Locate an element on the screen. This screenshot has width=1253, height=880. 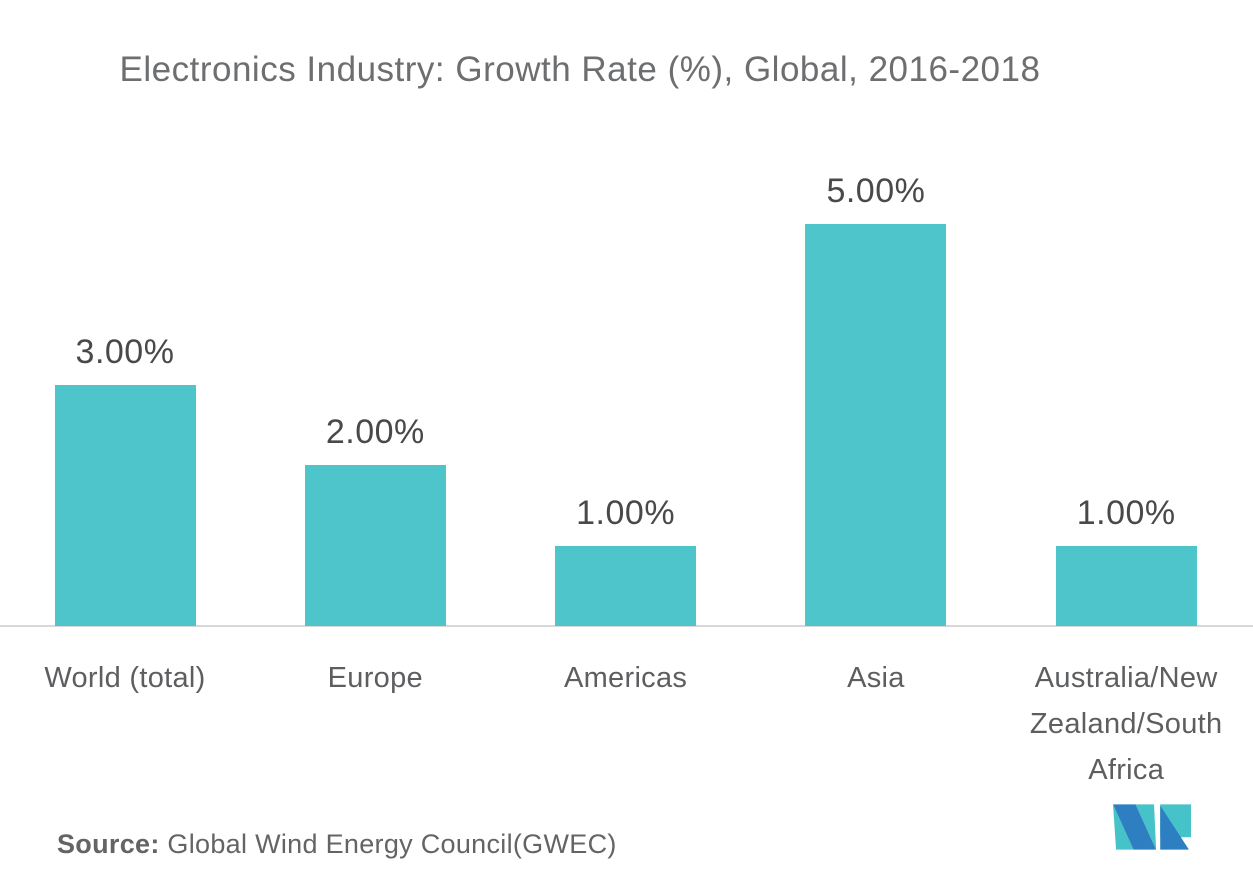
bar-column: 5.00% is located at coordinates (876, 399).